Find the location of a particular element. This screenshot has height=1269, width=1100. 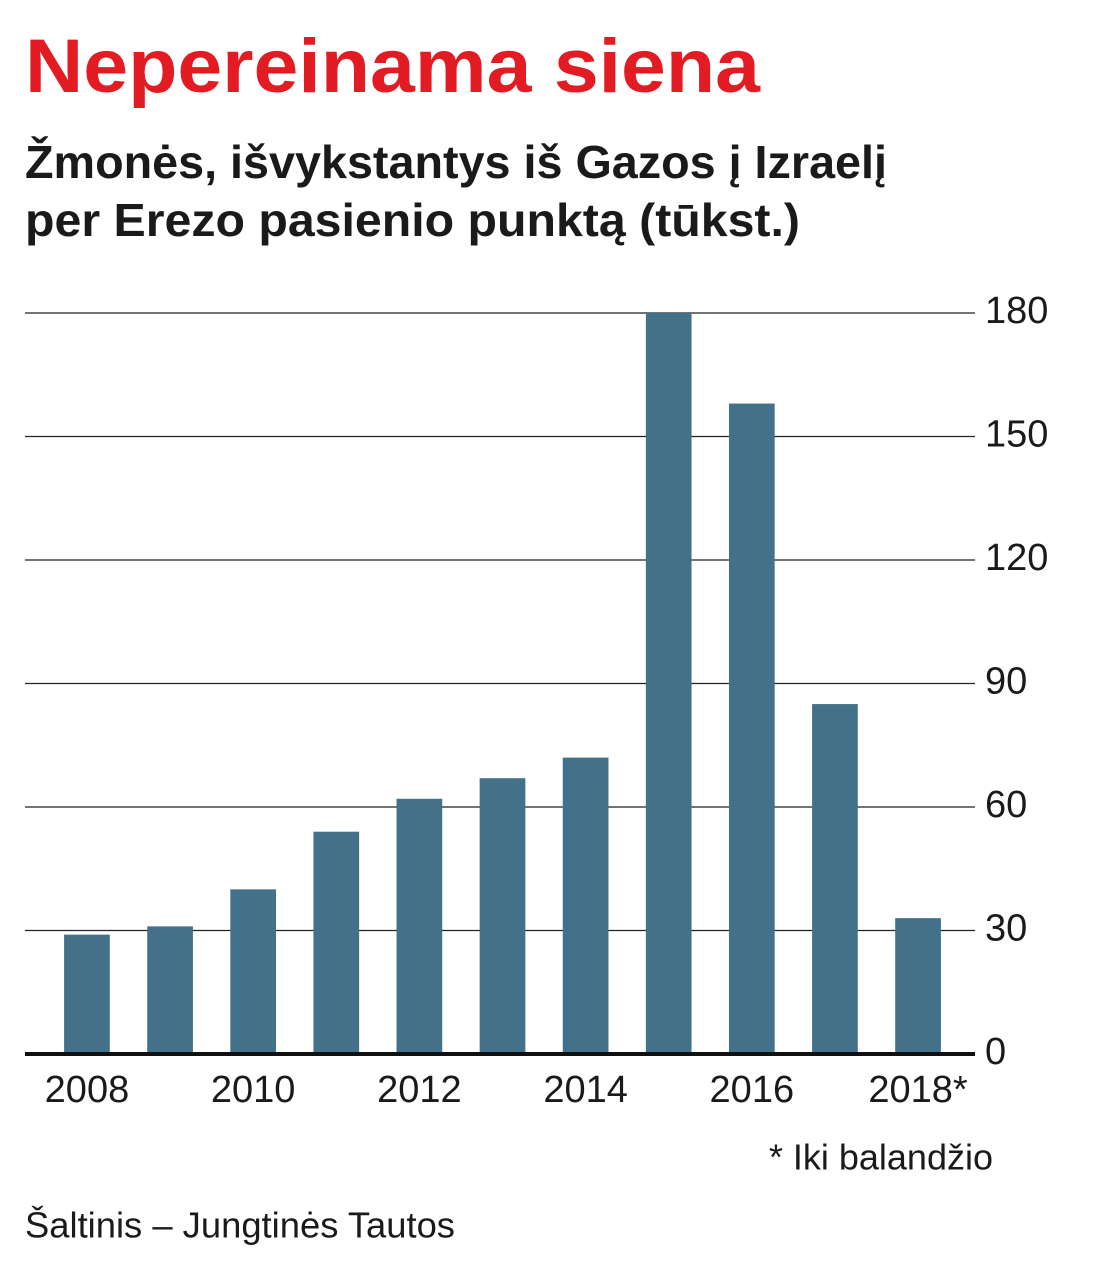

x-tick-label: 2008 is located at coordinates (87, 1090).